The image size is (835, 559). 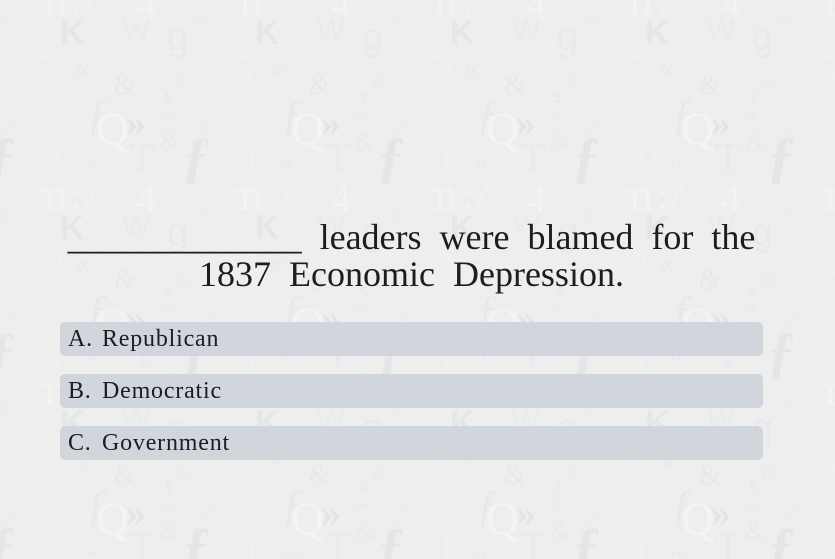 I want to click on option-c-label: Government, so click(x=166, y=442).